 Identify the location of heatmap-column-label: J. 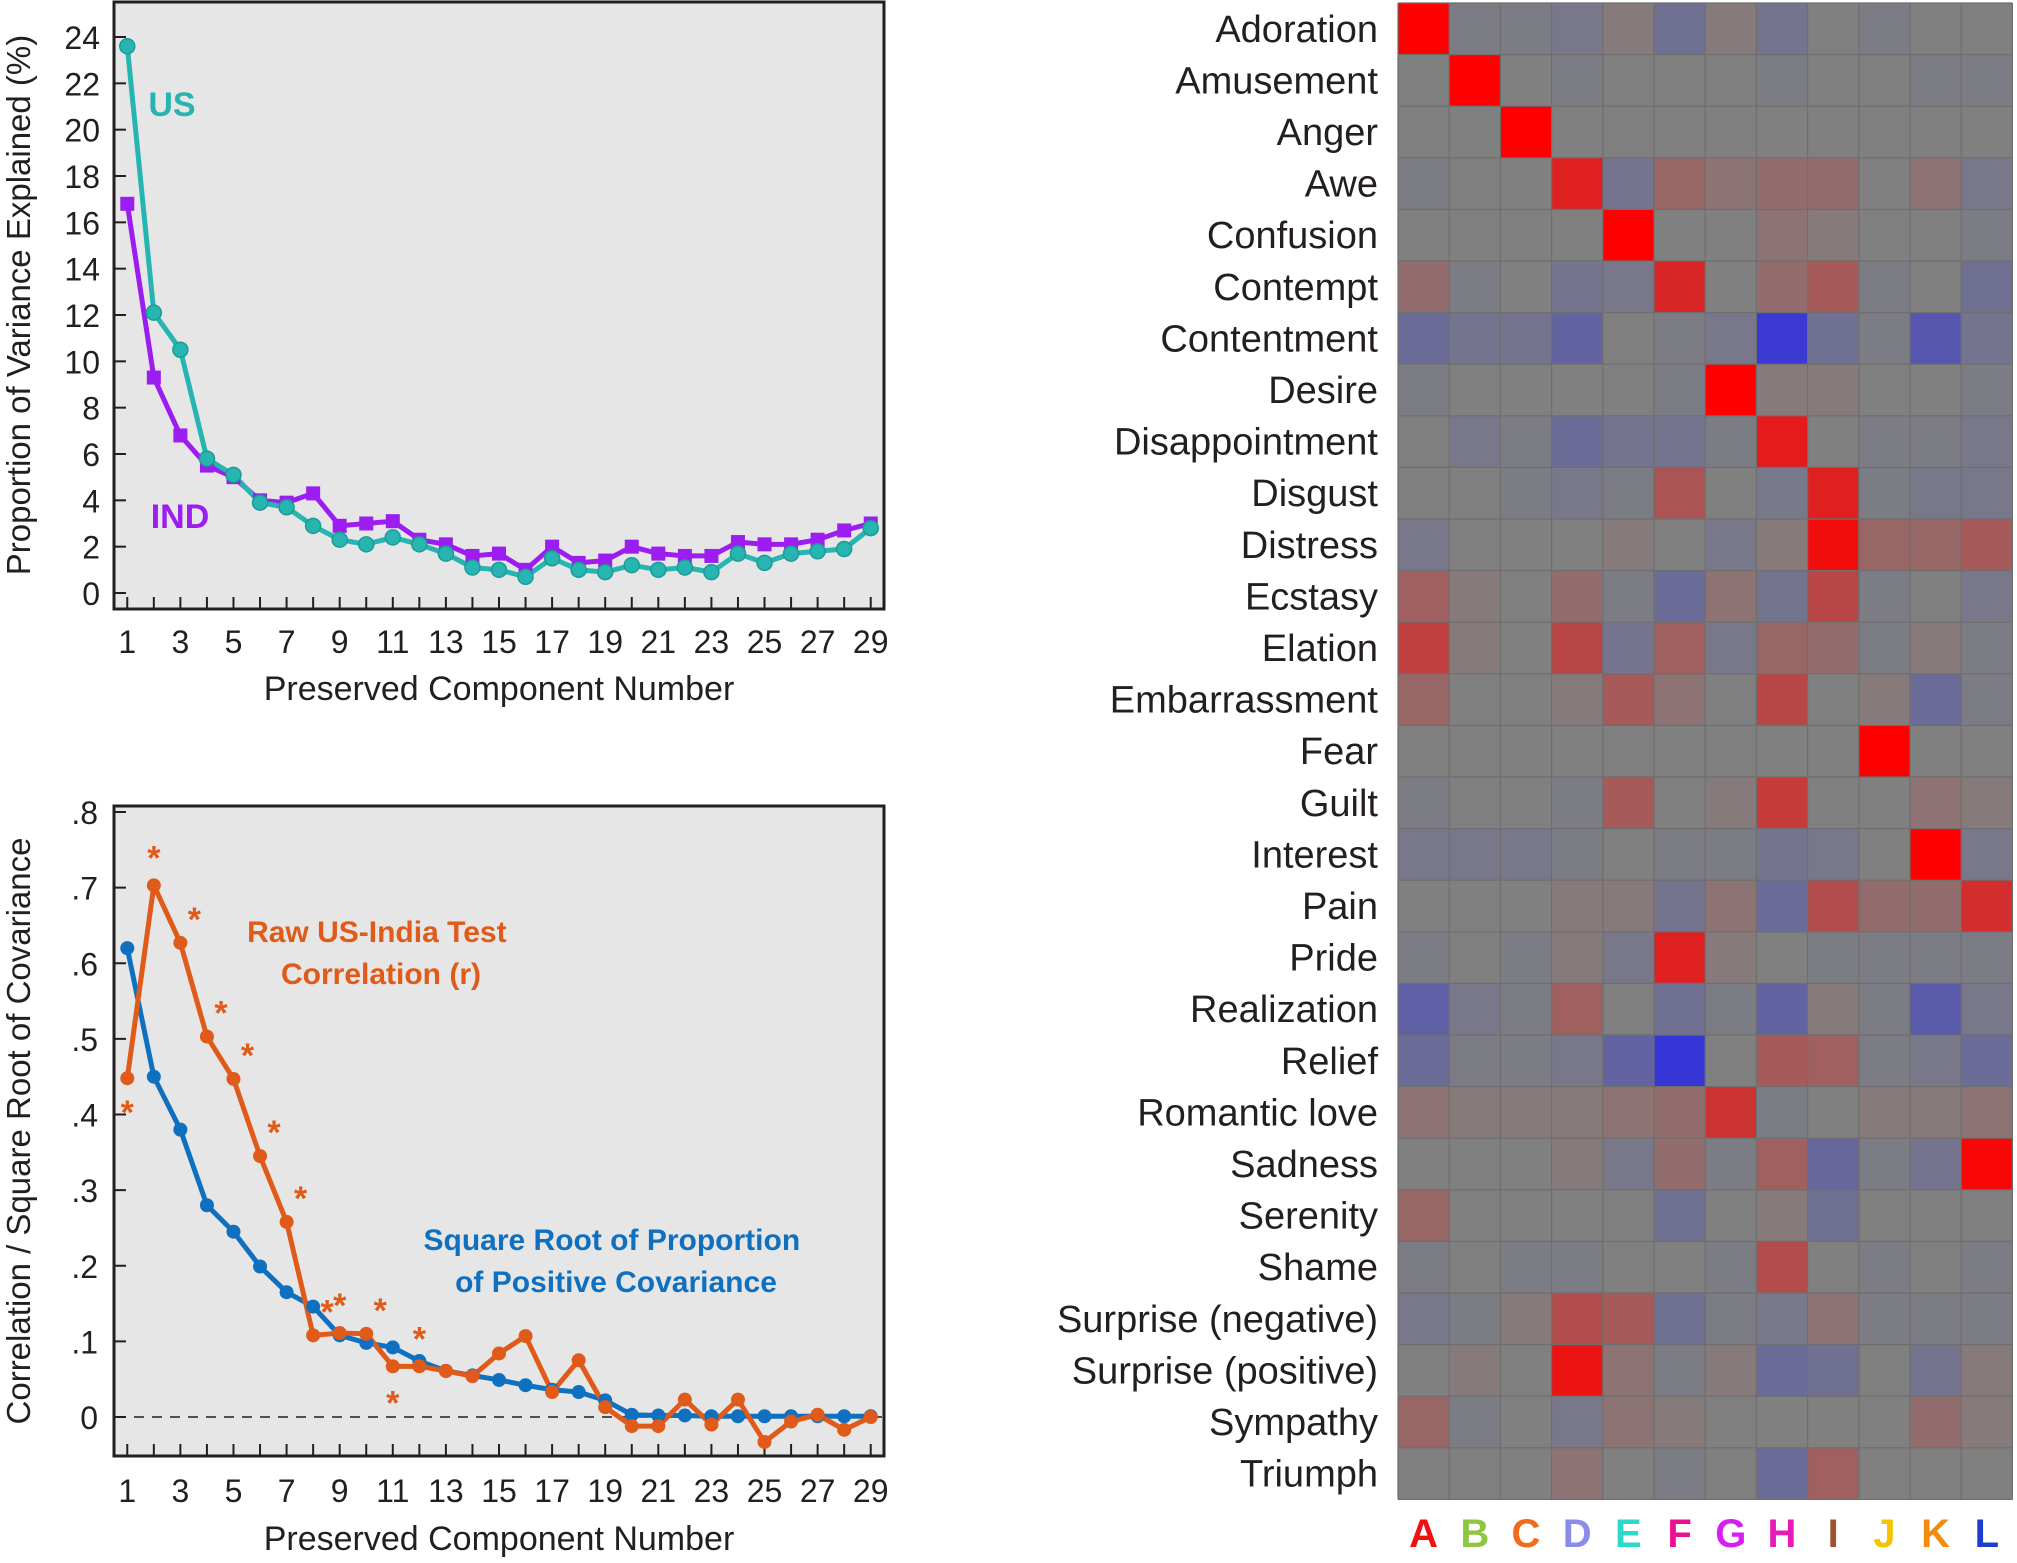
(1884, 1534).